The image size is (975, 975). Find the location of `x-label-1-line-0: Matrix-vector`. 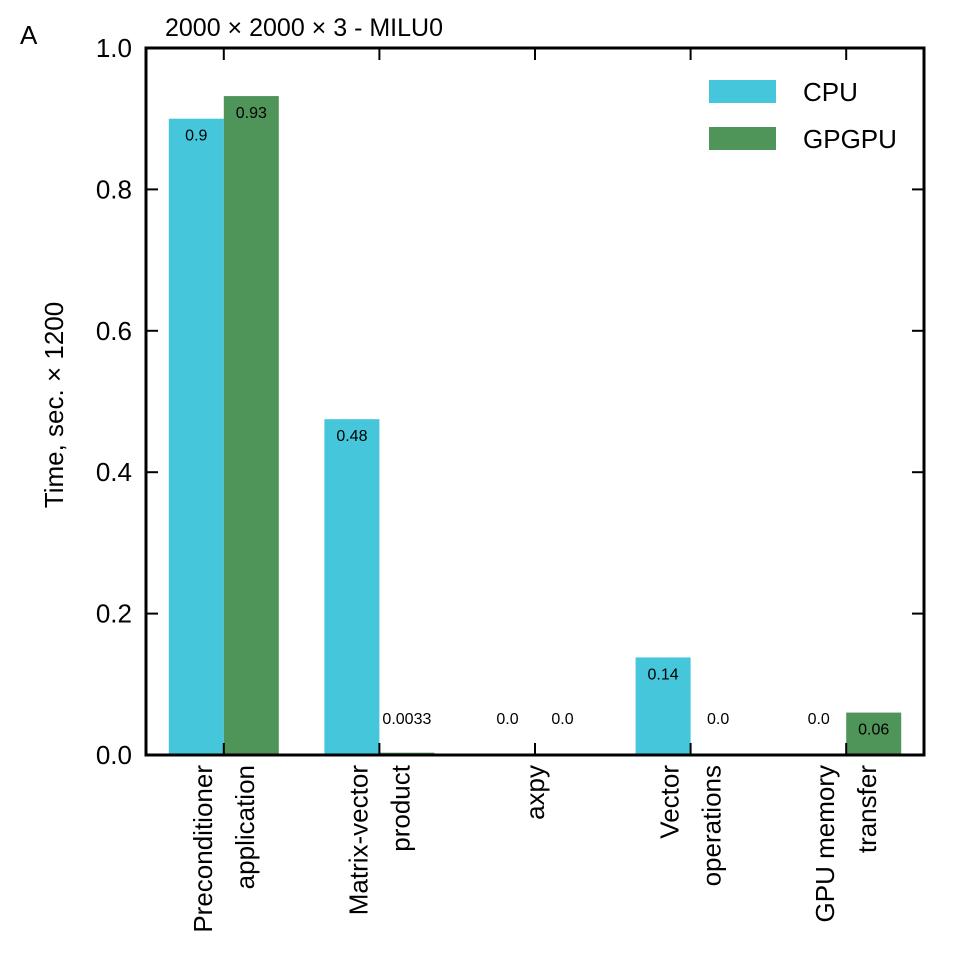

x-label-1-line-0: Matrix-vector is located at coordinates (358, 840).